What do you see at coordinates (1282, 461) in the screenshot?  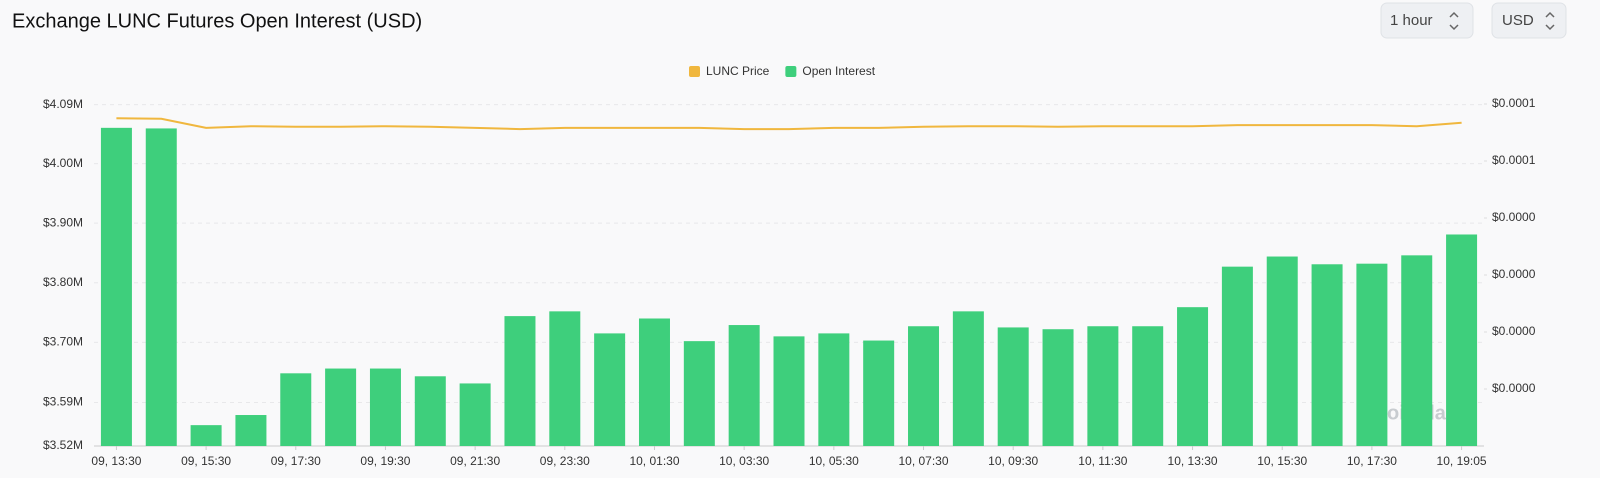 I see `x-tick-label: 10, 15:30` at bounding box center [1282, 461].